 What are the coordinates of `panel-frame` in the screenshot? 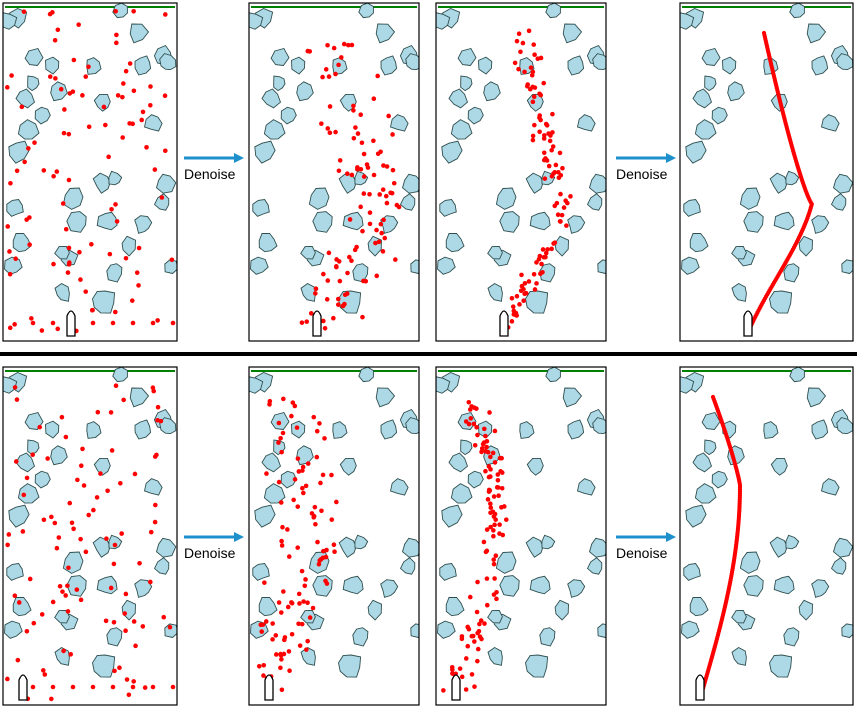 It's located at (521, 172).